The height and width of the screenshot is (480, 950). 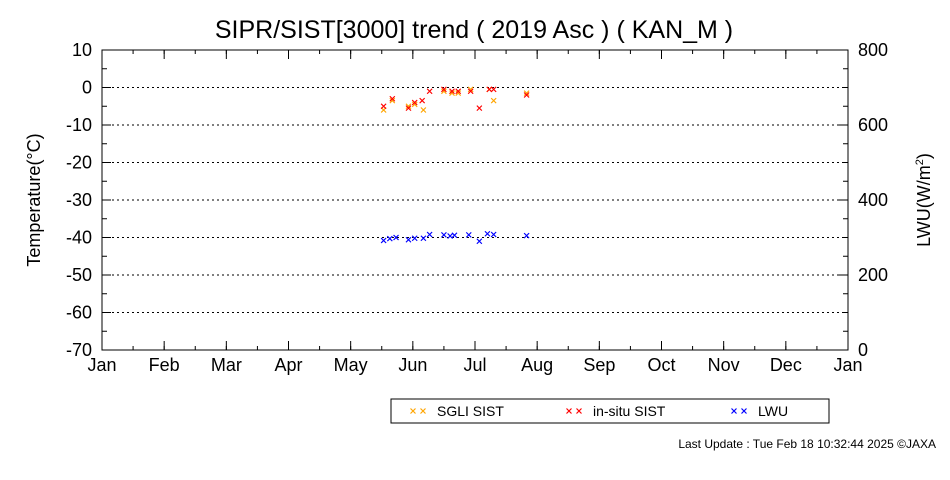 I want to click on legend-box, so click(x=610, y=411).